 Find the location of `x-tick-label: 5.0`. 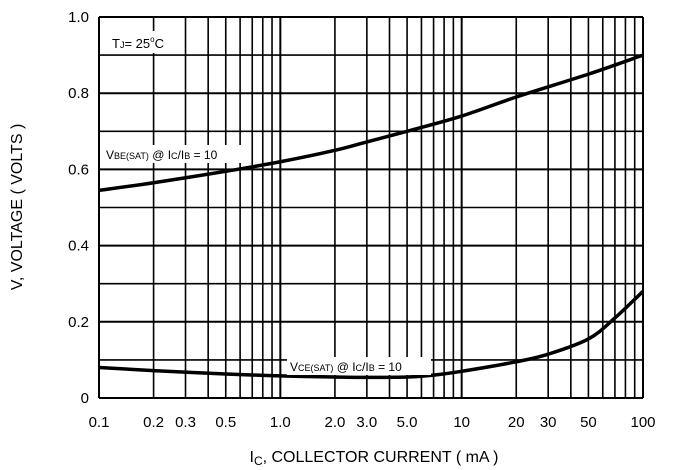

x-tick-label: 5.0 is located at coordinates (407, 422).